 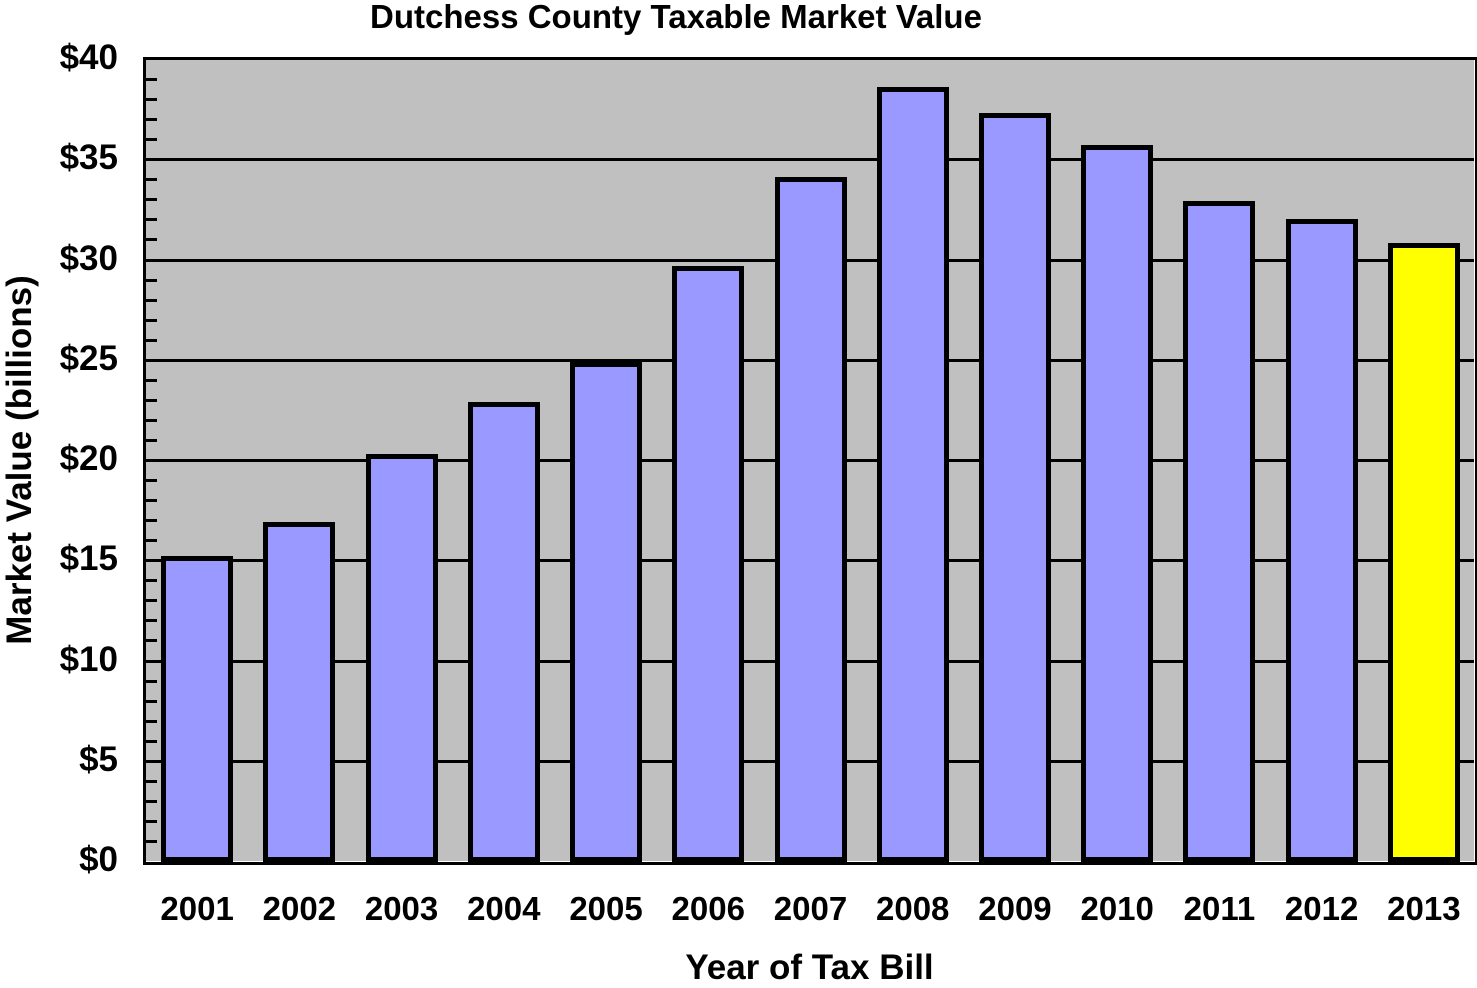 What do you see at coordinates (503, 631) in the screenshot?
I see `bar-2004` at bounding box center [503, 631].